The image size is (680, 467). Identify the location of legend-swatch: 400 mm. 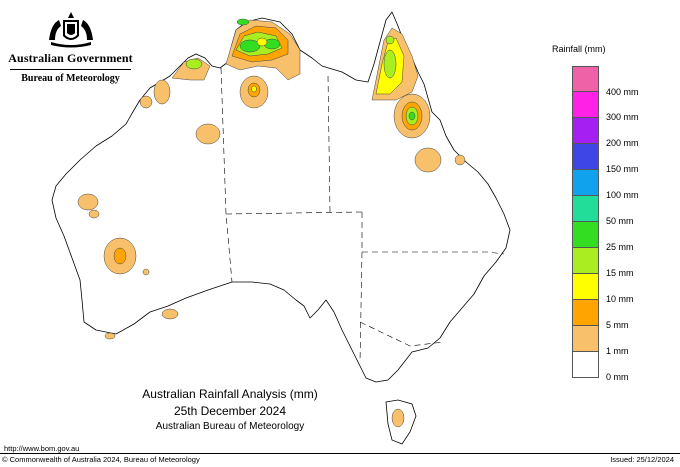
(605, 81).